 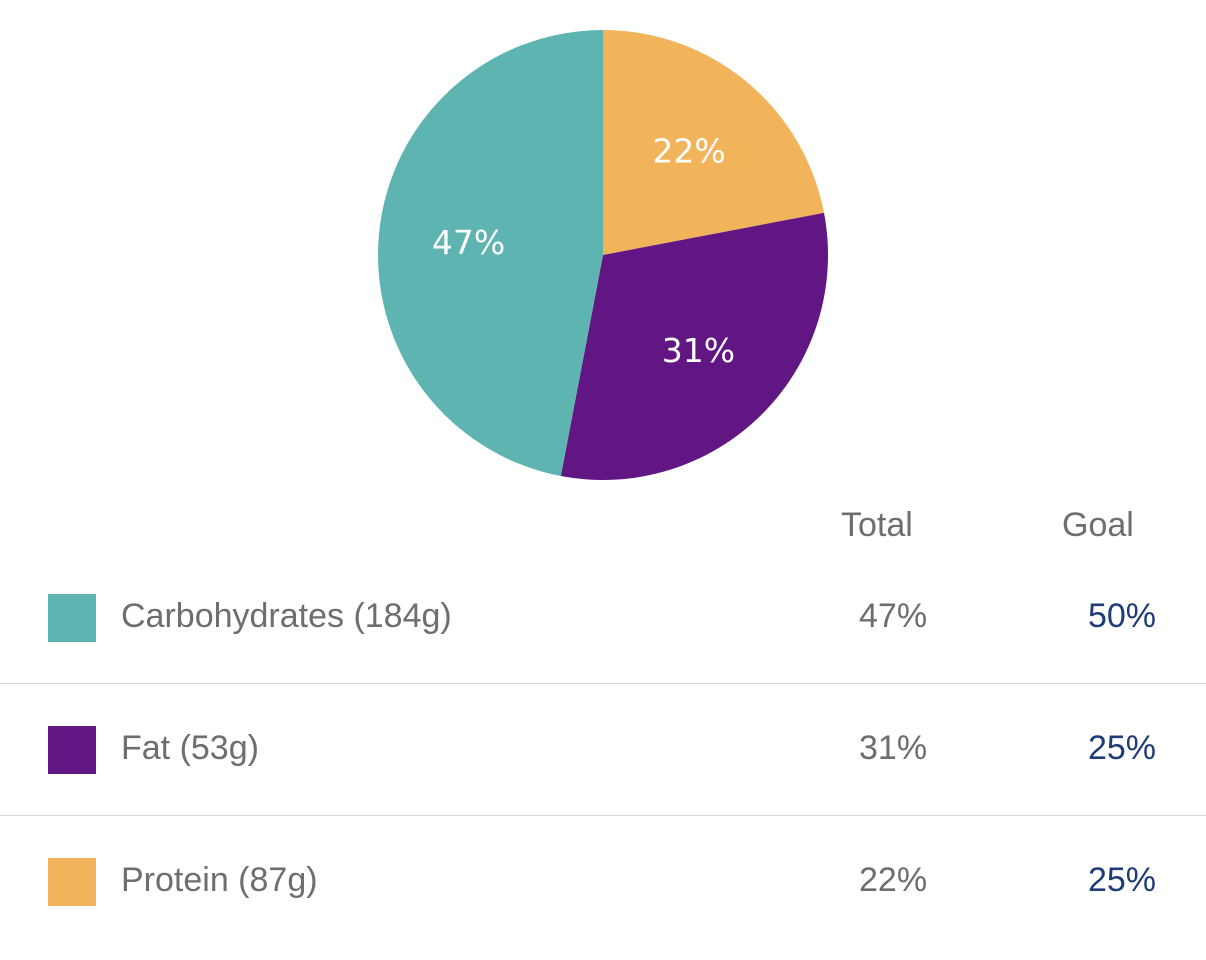 What do you see at coordinates (286, 616) in the screenshot?
I see `carbohydrates-label: Carbohydrates (184g)` at bounding box center [286, 616].